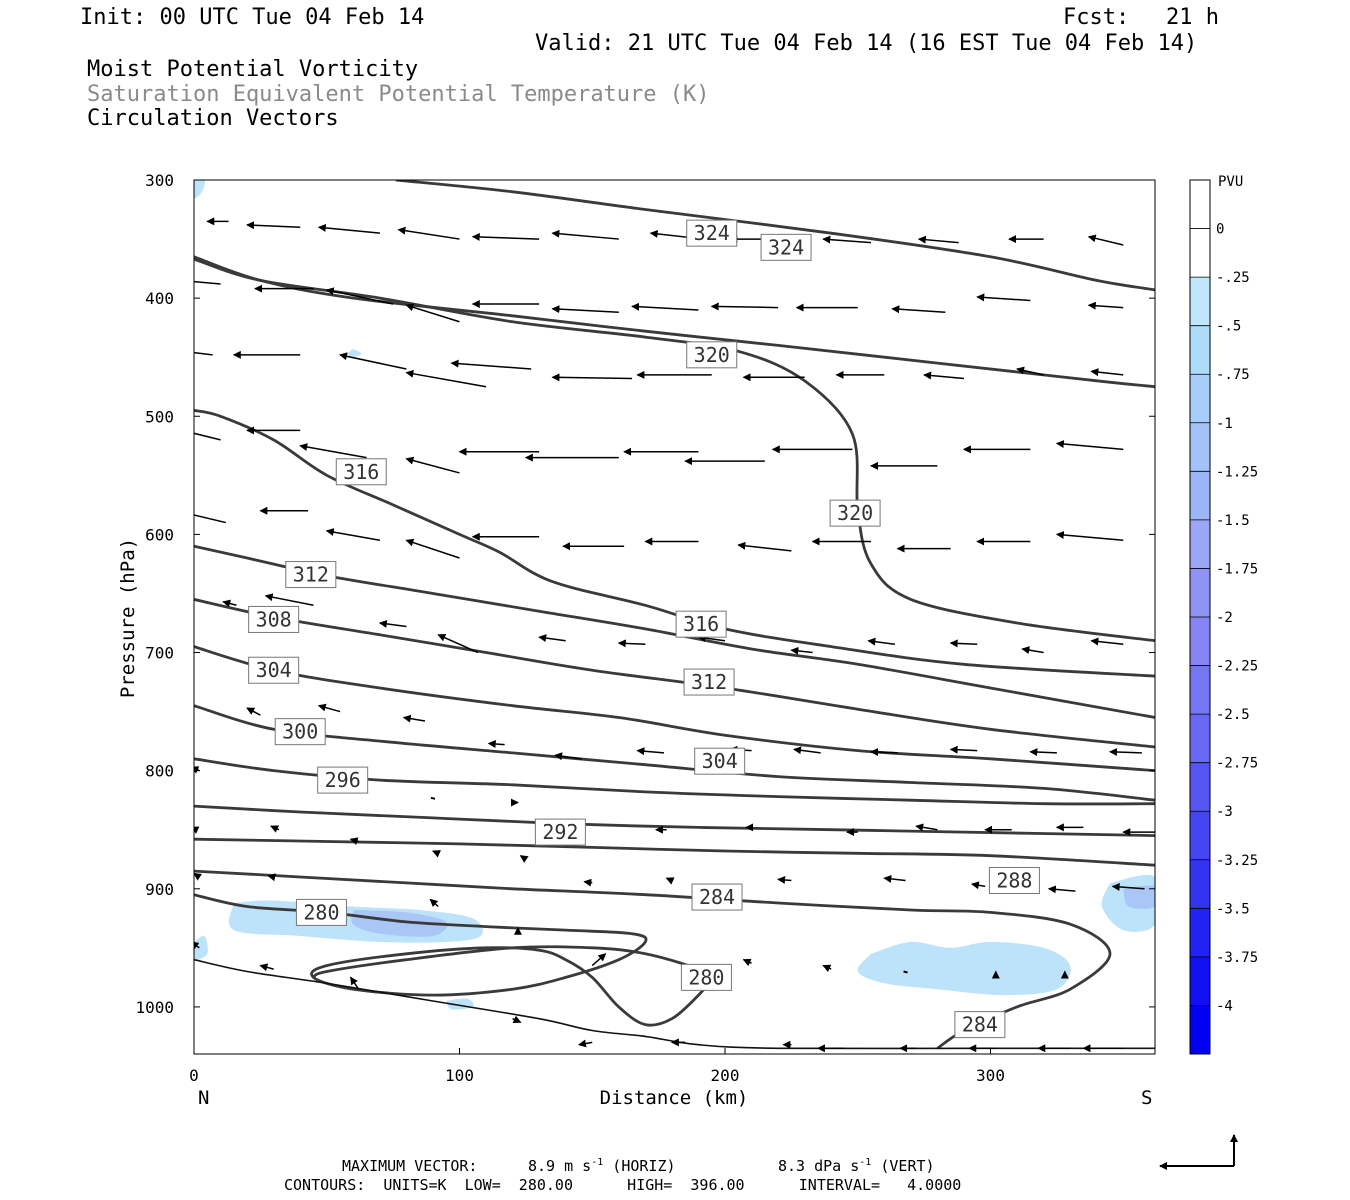  I want to click on colorbar-label: -1.25, so click(1237, 472).